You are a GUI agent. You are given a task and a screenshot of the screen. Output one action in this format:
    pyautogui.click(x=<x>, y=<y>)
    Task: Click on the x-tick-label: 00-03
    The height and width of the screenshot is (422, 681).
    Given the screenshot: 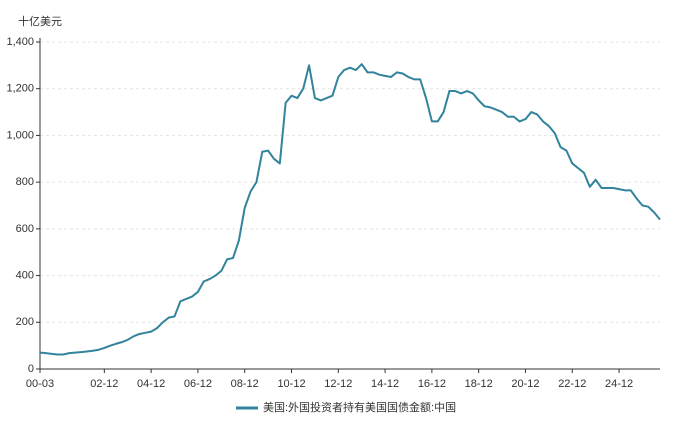 What is the action you would take?
    pyautogui.click(x=40, y=384)
    